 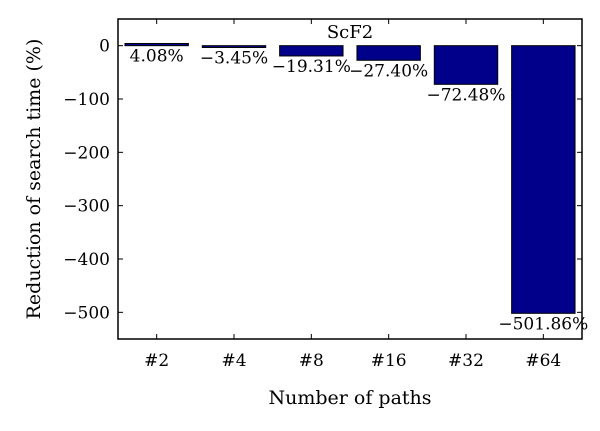 I want to click on x-tick-label-n4: #4, so click(x=233, y=361).